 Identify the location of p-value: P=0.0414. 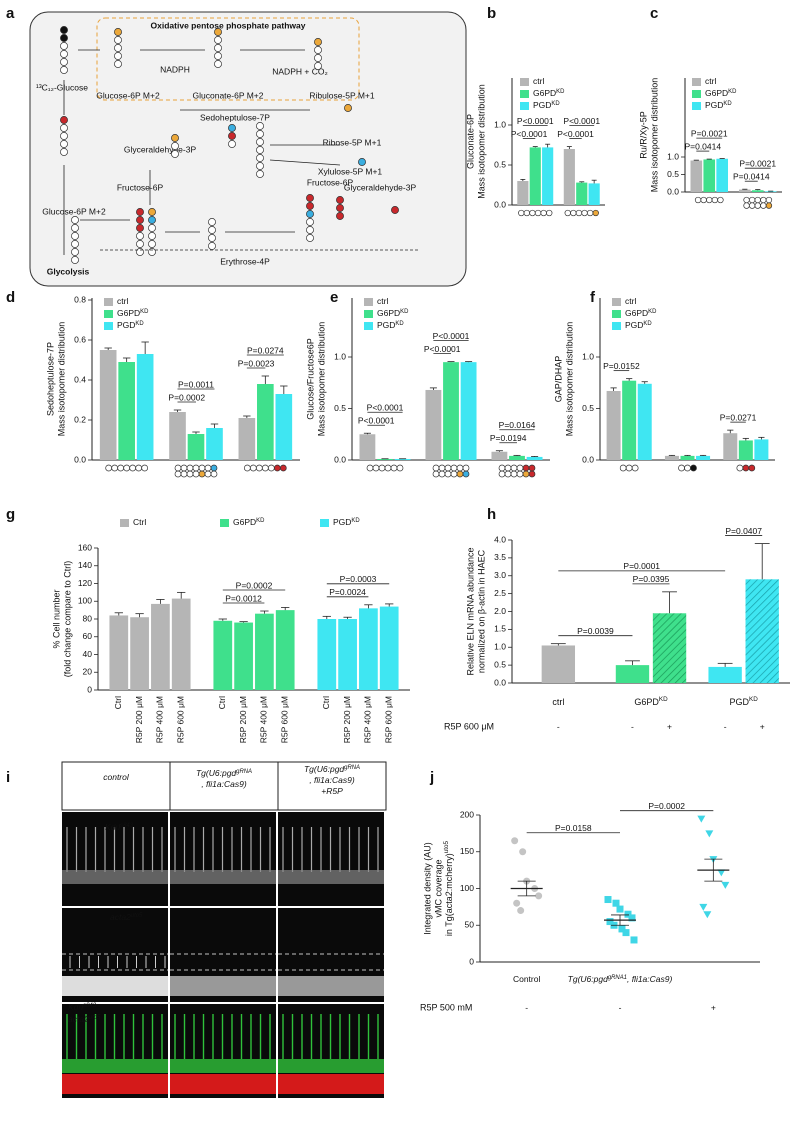
(751, 176).